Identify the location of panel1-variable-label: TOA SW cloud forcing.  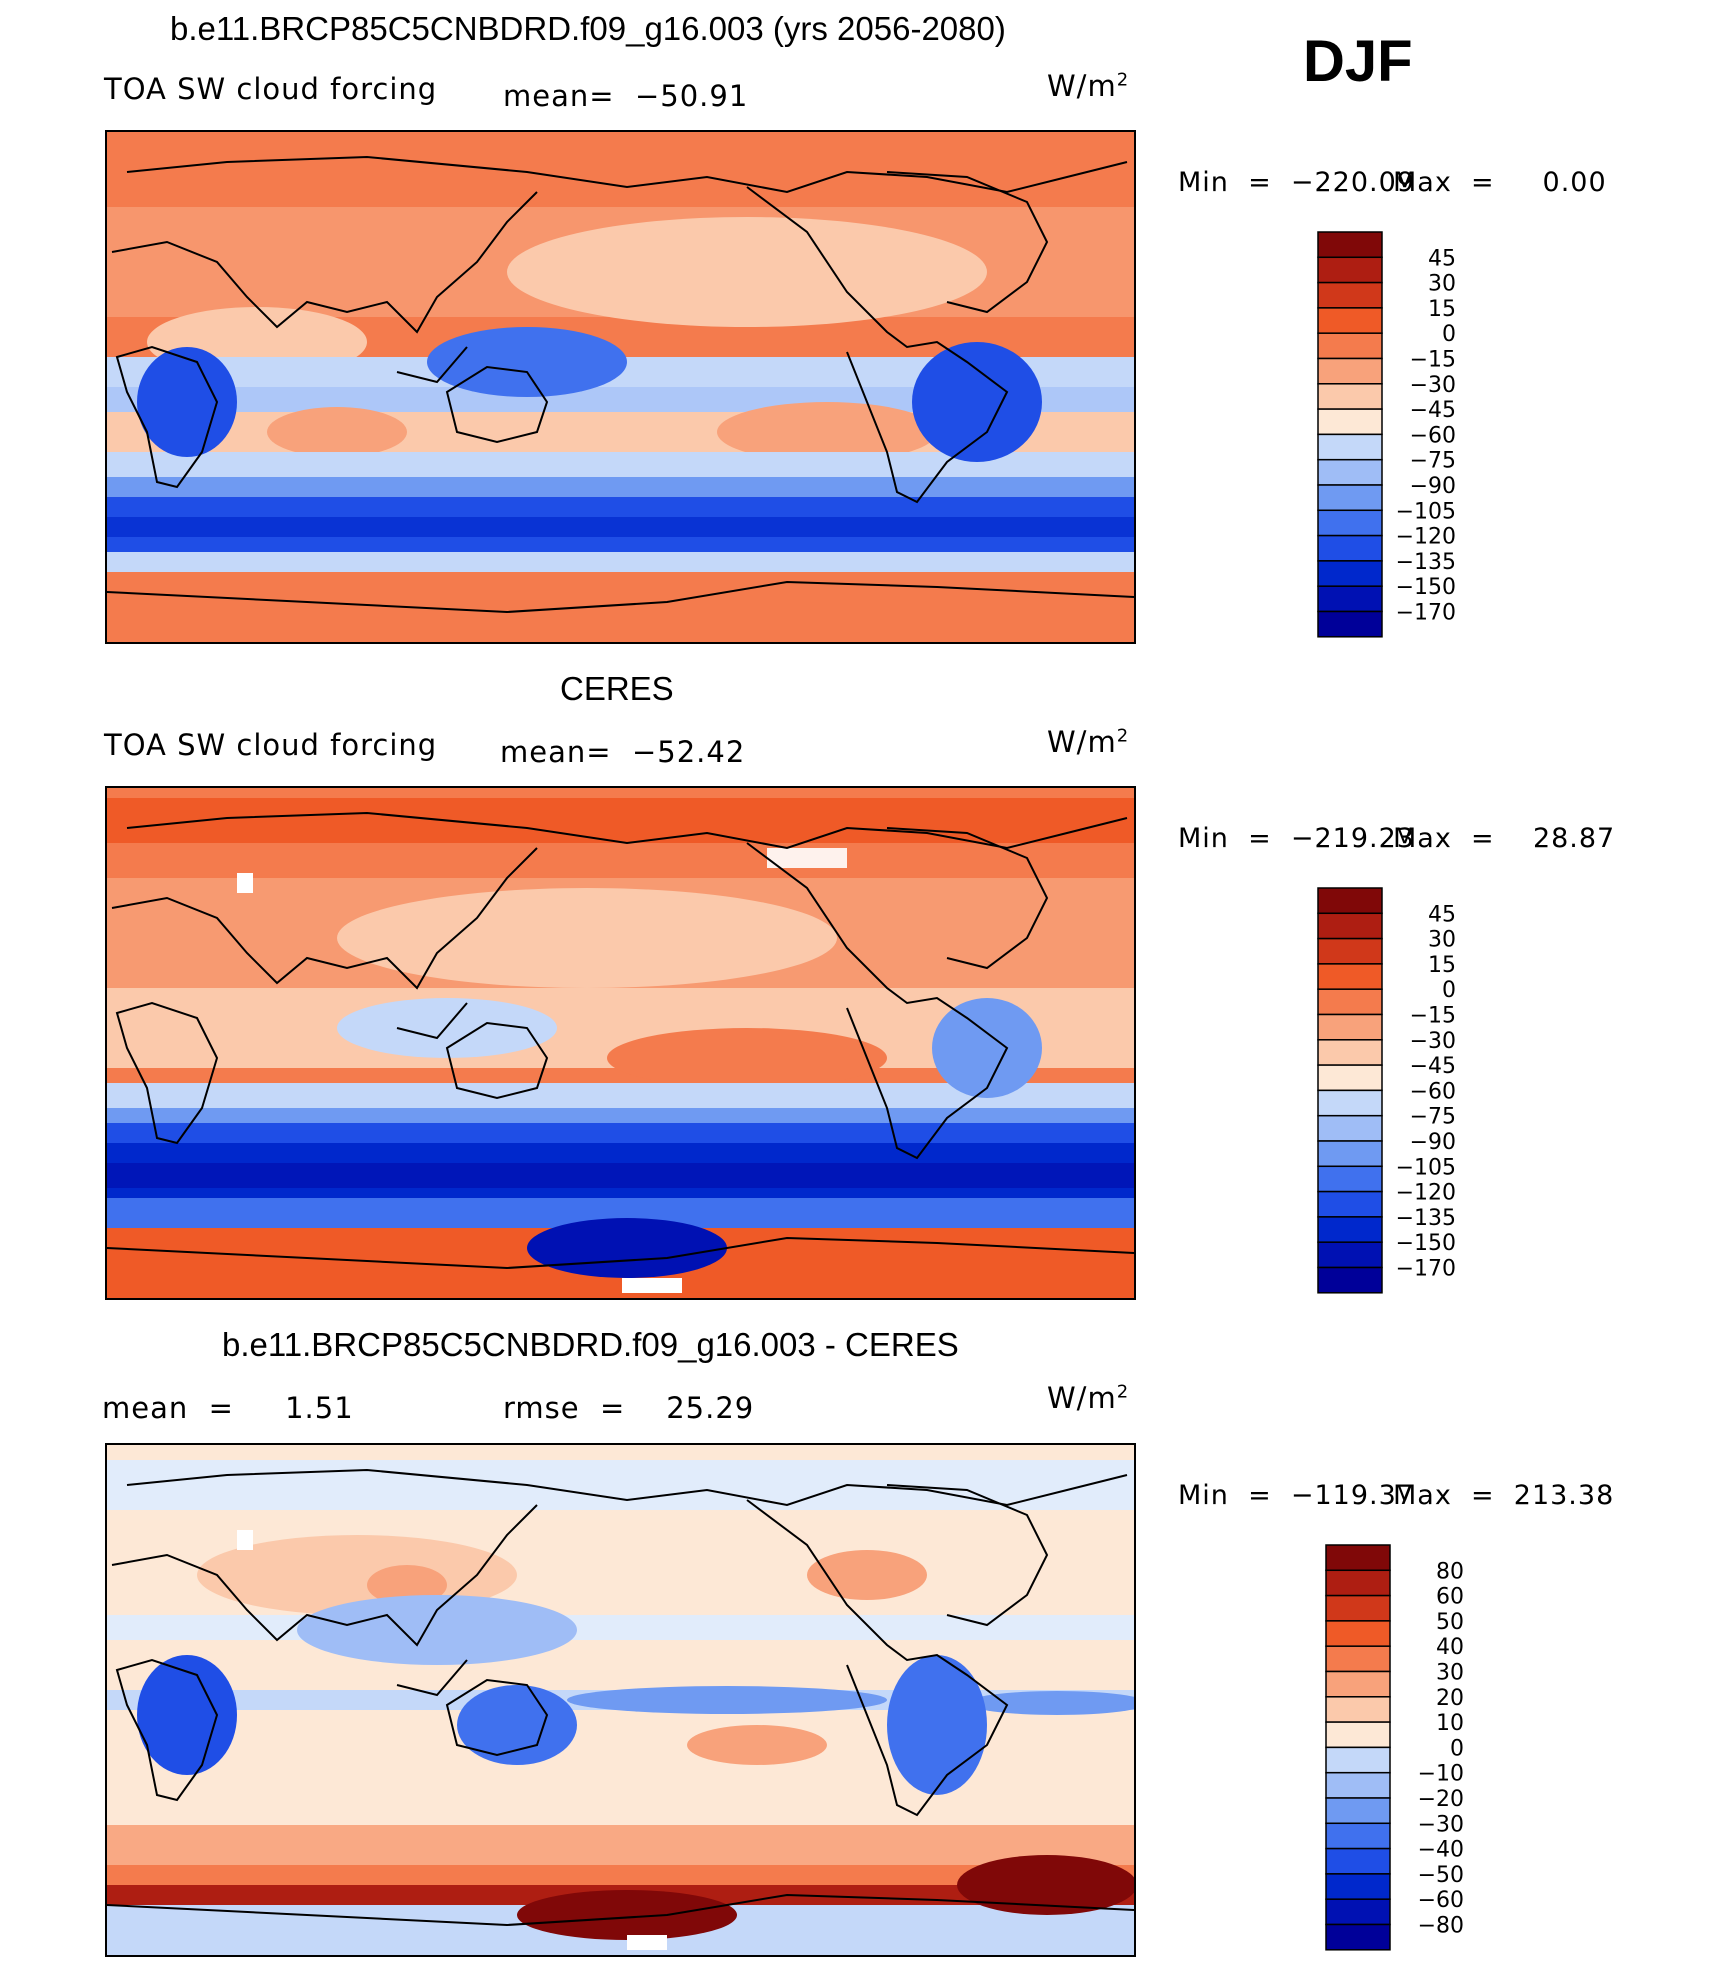
(271, 89).